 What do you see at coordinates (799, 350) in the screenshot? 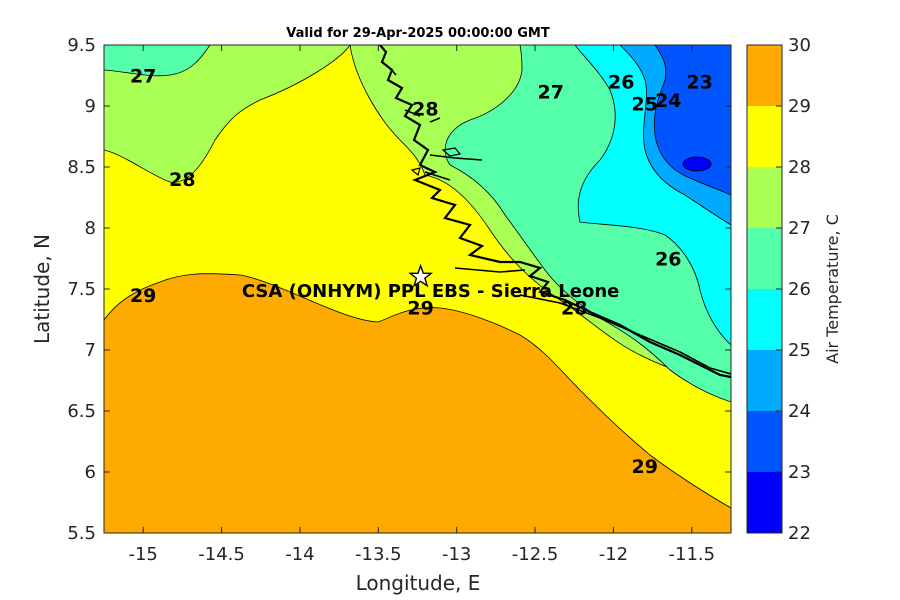
I see `colorbar-tick-label: 25` at bounding box center [799, 350].